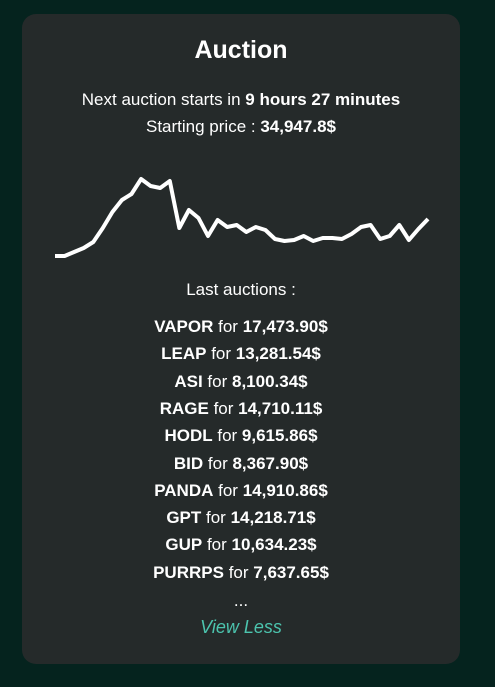 The width and height of the screenshot is (495, 687). What do you see at coordinates (241, 50) in the screenshot?
I see `title: Auction` at bounding box center [241, 50].